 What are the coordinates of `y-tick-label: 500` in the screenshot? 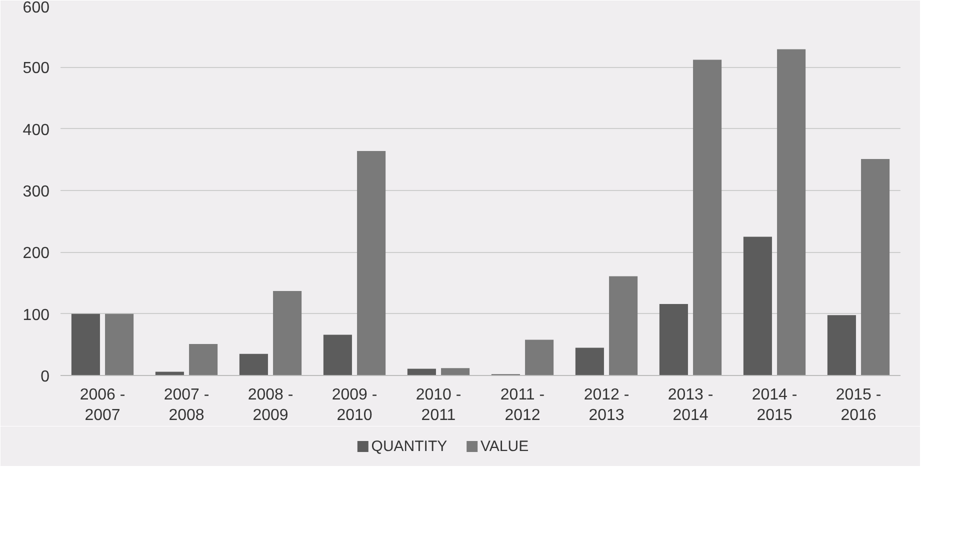 It's located at (36, 69).